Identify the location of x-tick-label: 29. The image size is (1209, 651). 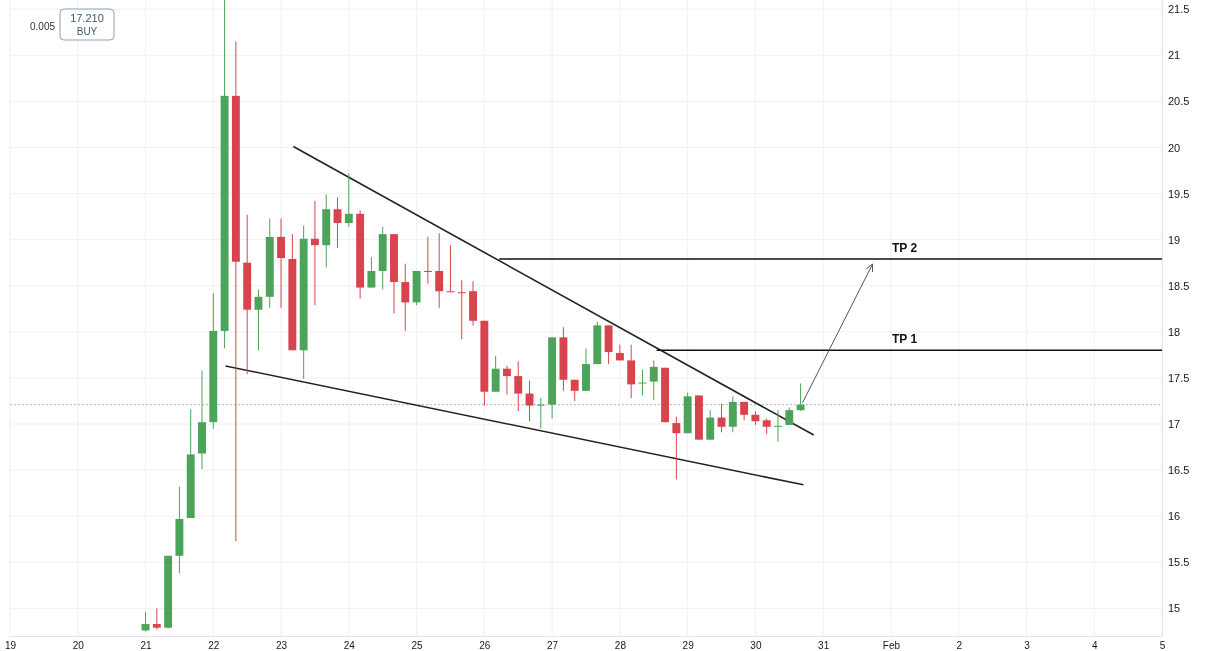
(688, 645).